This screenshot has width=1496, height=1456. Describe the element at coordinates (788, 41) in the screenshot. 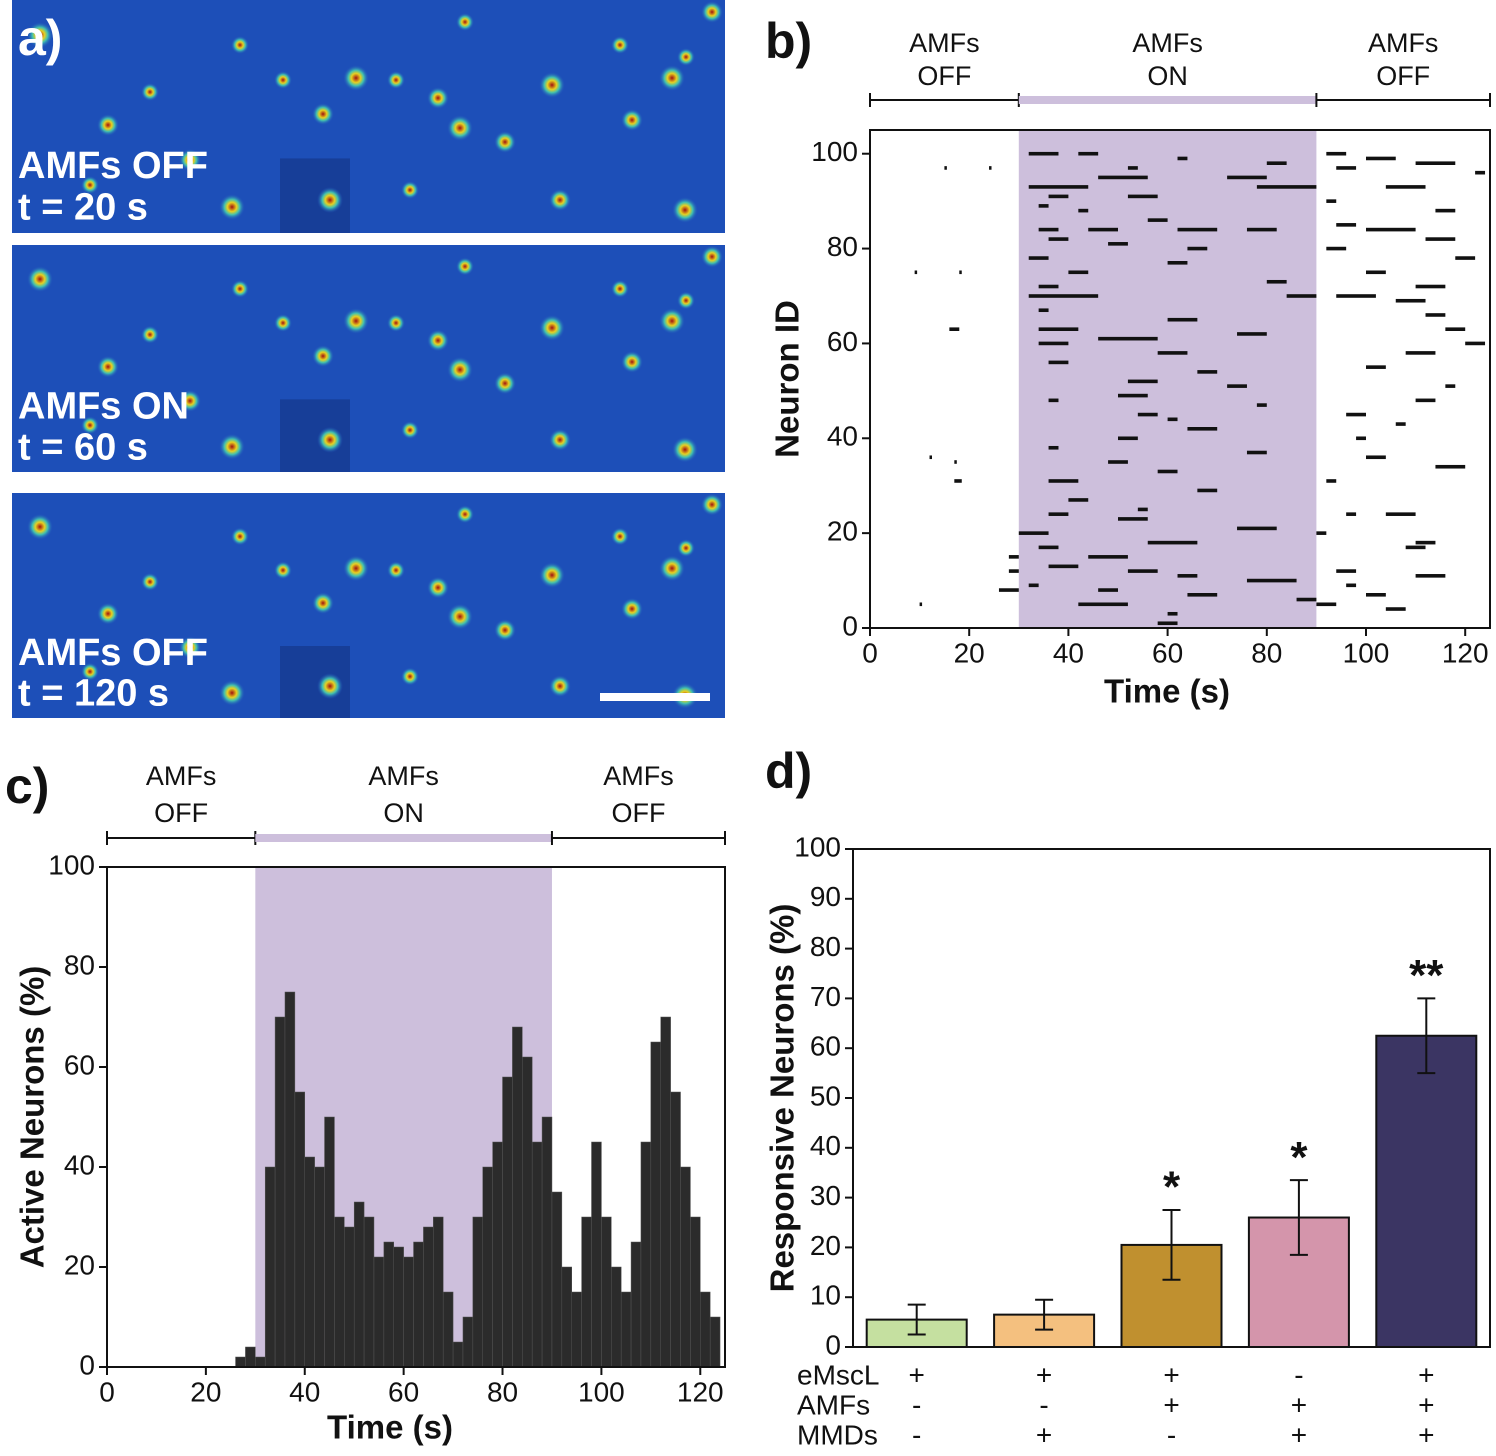

I see `panel-label: b)` at that location.